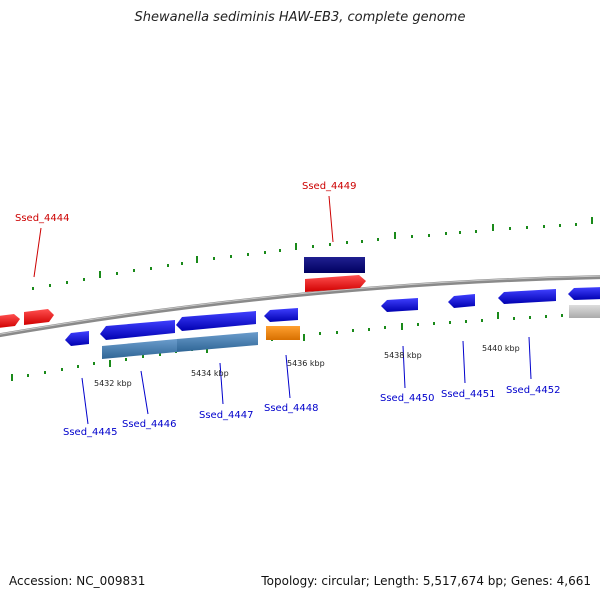  I want to click on accession-text: Accession: NC_009831, so click(77, 581).